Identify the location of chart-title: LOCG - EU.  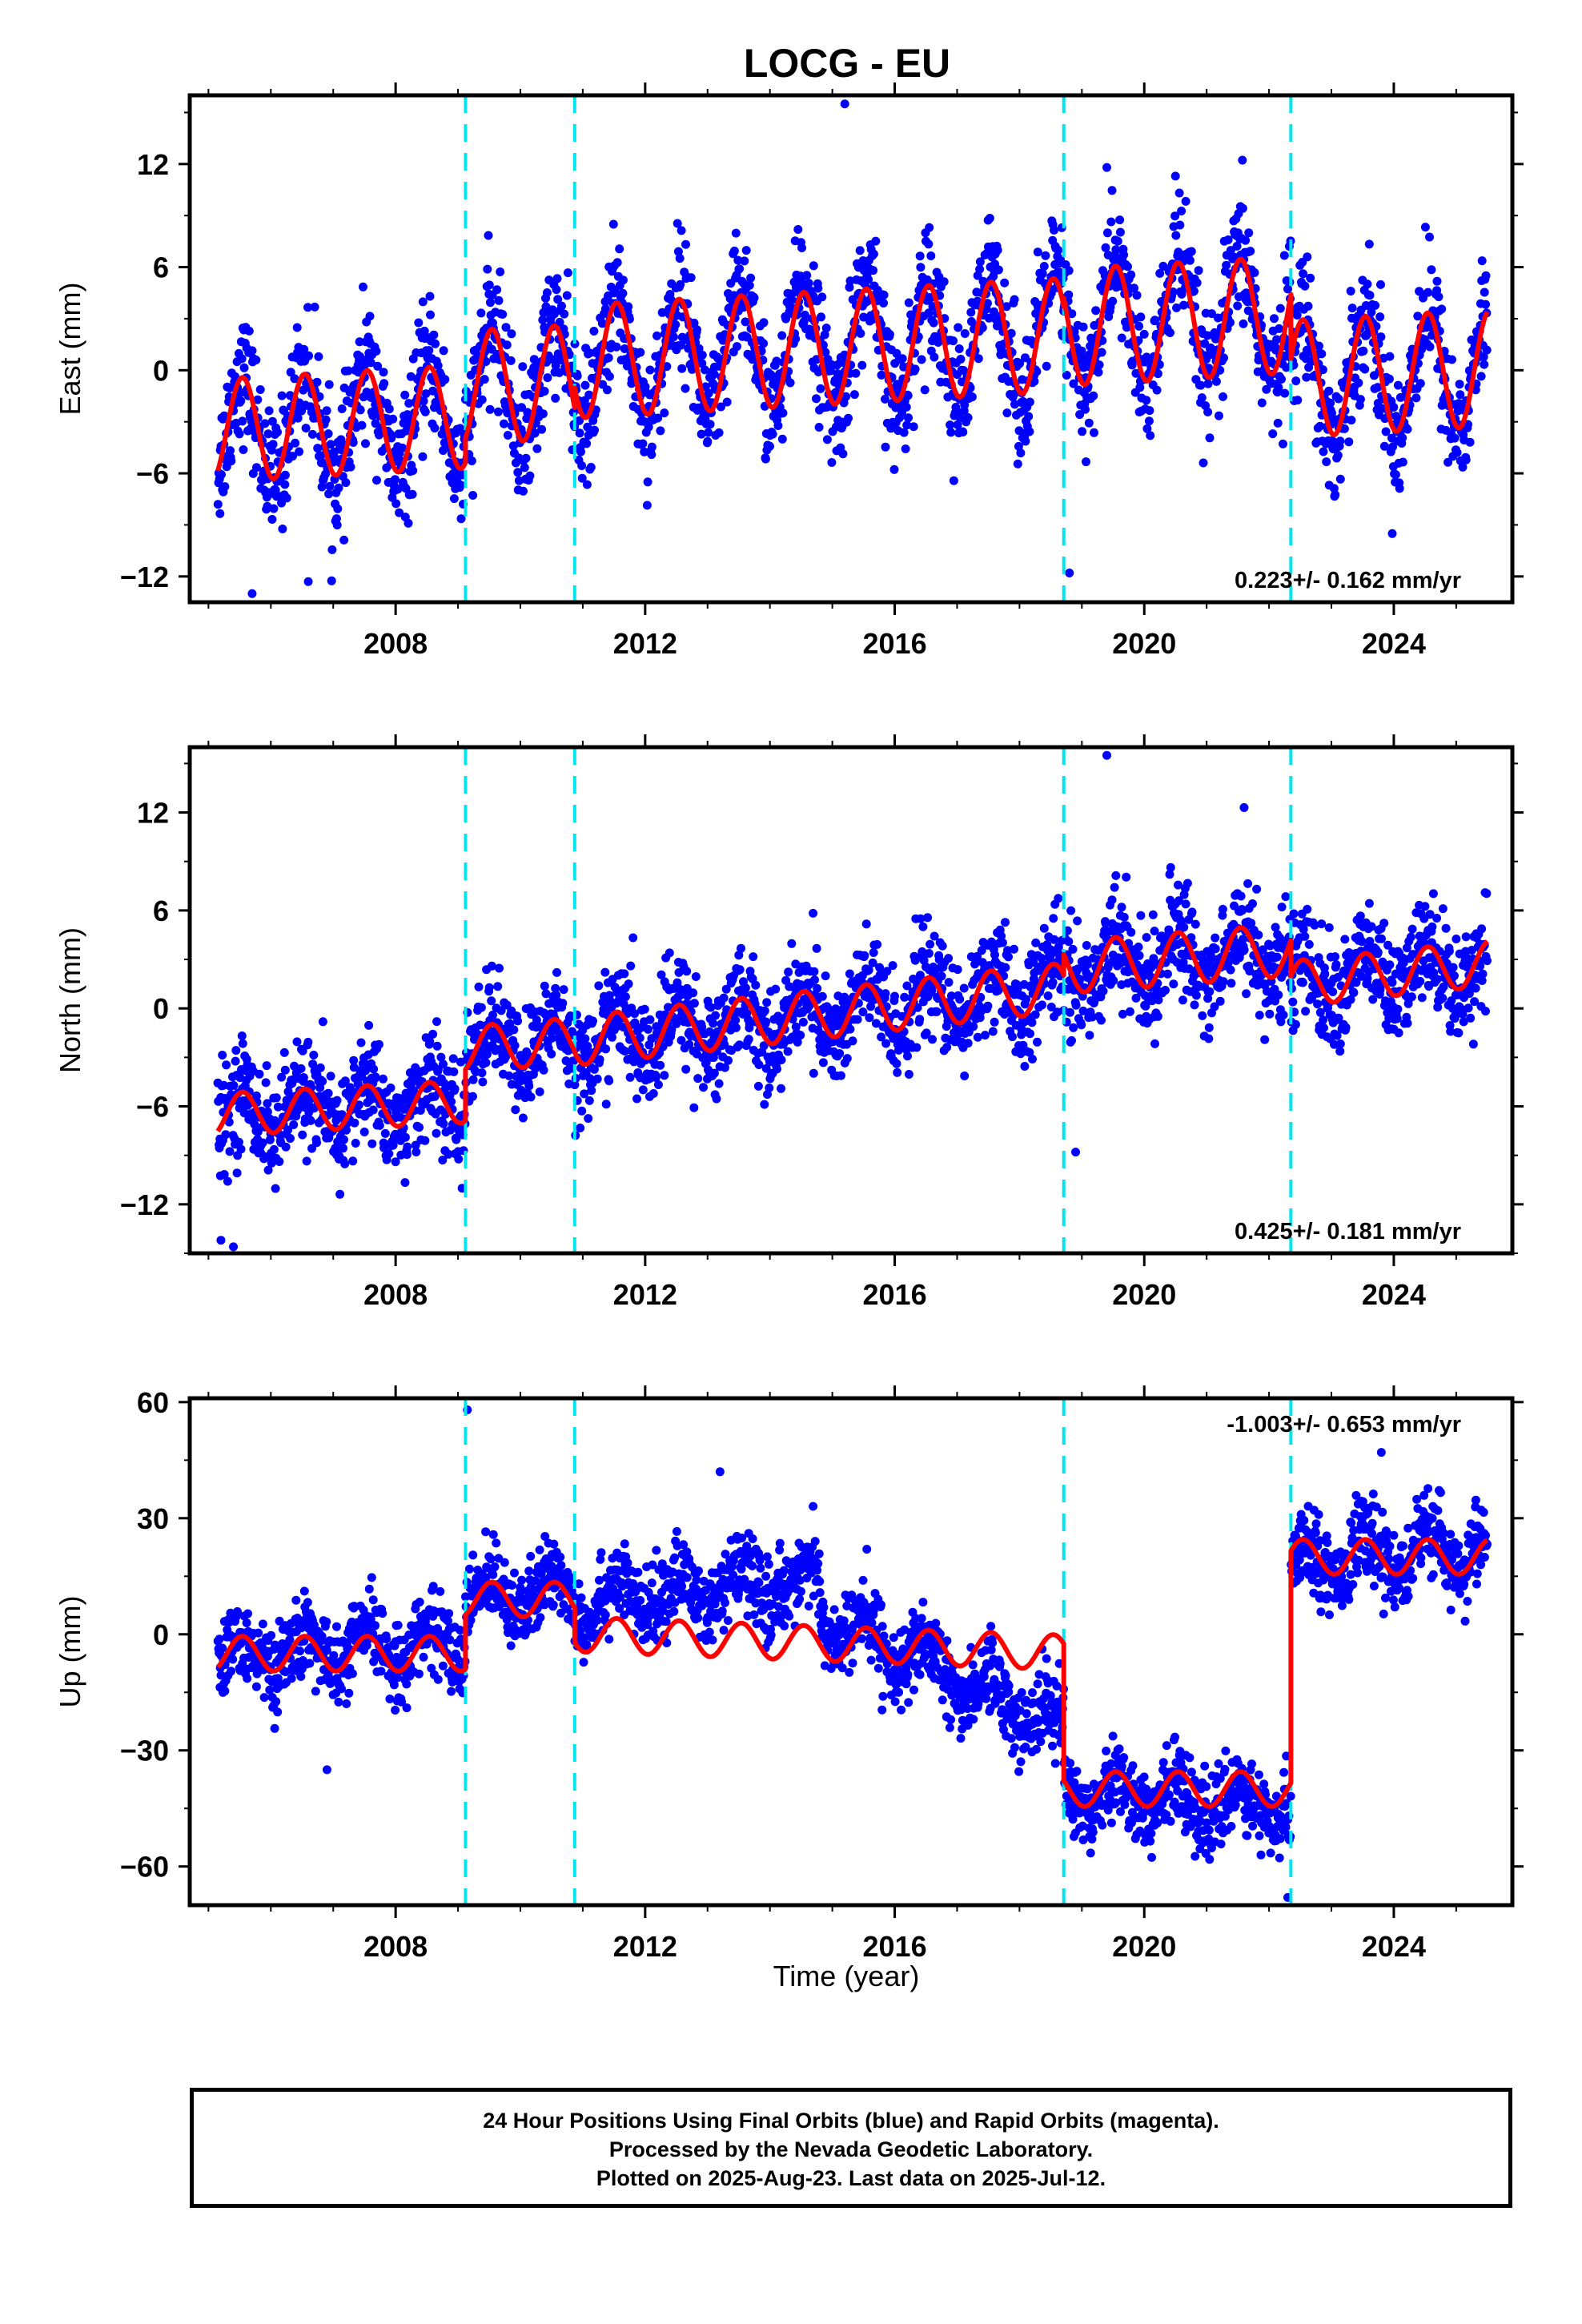
(847, 63).